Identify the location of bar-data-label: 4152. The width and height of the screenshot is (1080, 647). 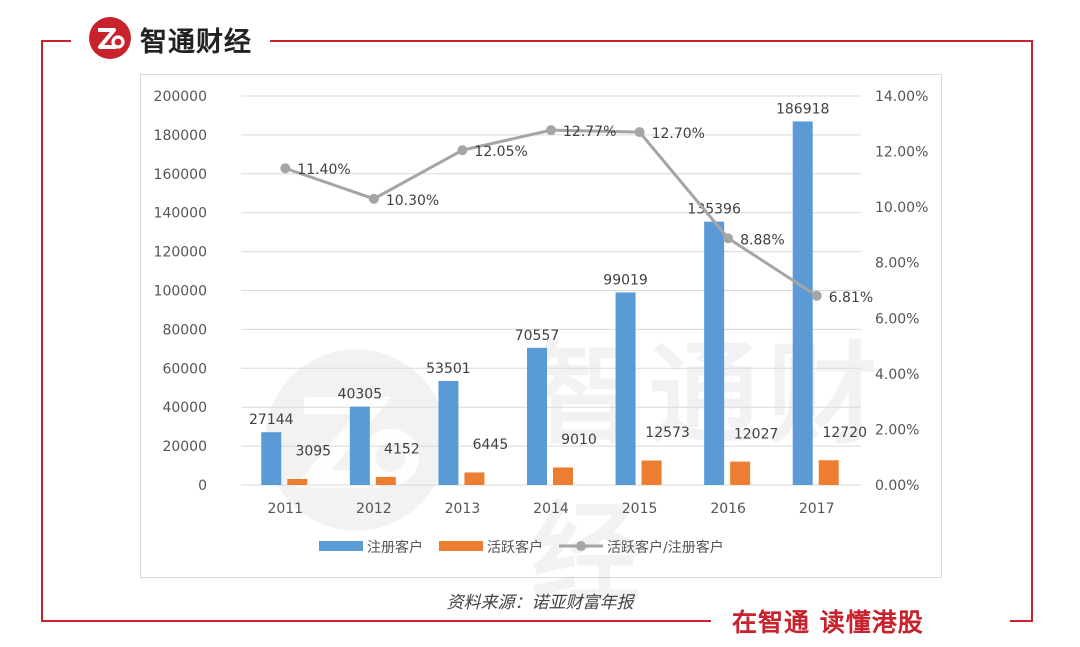
(402, 450).